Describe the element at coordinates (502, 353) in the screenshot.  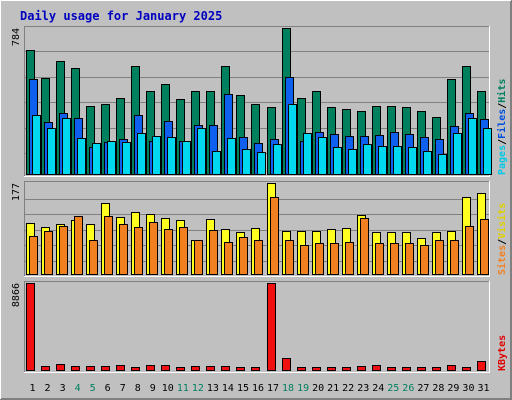
I see `panel-legend: KBytes` at that location.